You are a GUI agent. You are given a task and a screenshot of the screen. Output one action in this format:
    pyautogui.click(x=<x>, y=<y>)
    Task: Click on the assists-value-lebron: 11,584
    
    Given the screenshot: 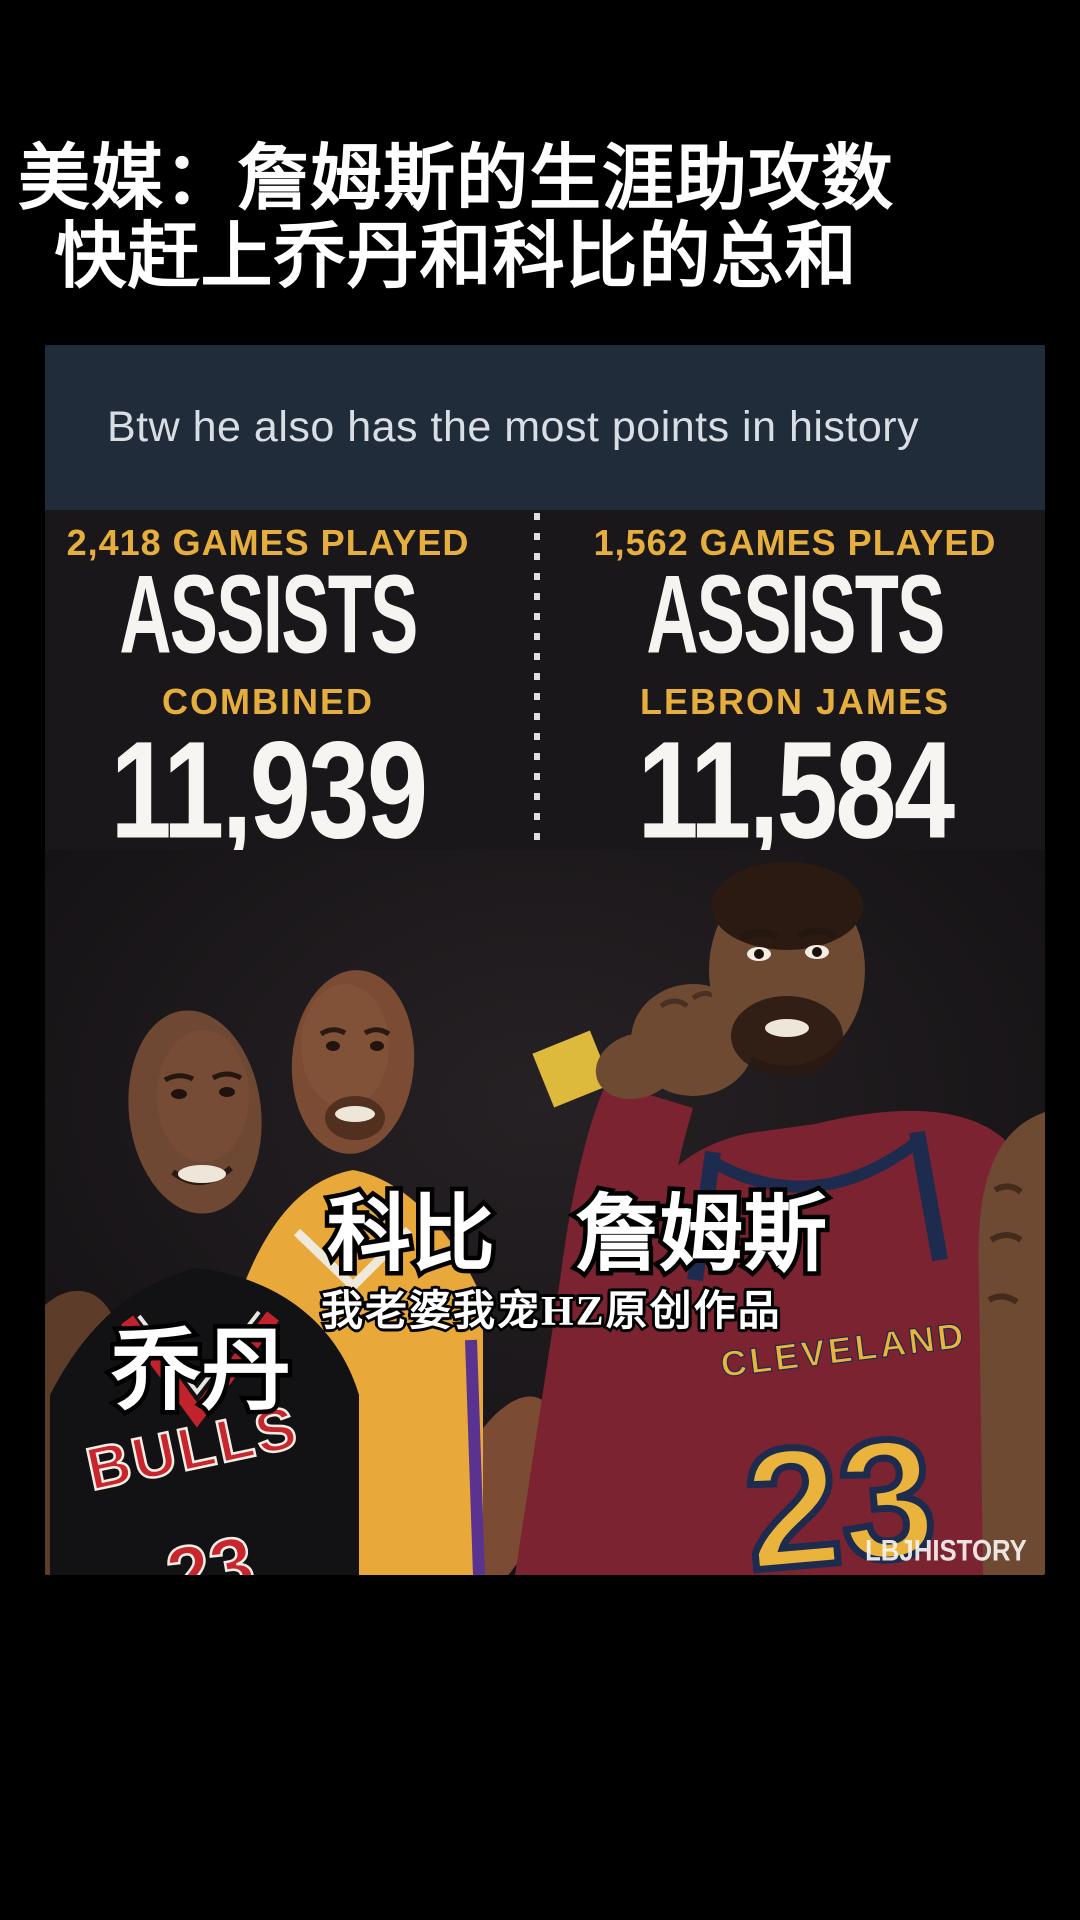 What is the action you would take?
    pyautogui.click(x=796, y=790)
    